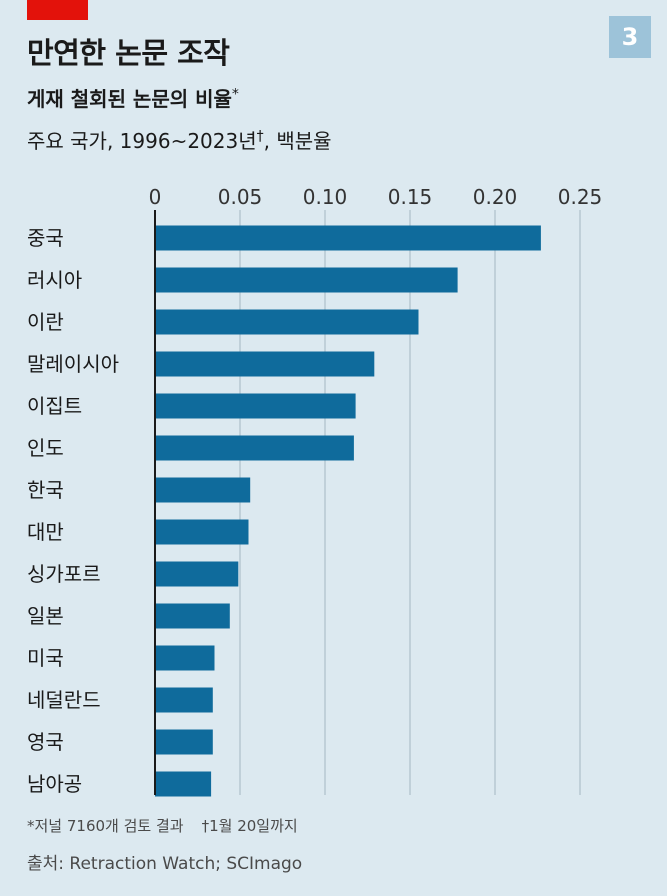  Describe the element at coordinates (325, 197) in the screenshot. I see `x-tick-label: 0.10` at that location.